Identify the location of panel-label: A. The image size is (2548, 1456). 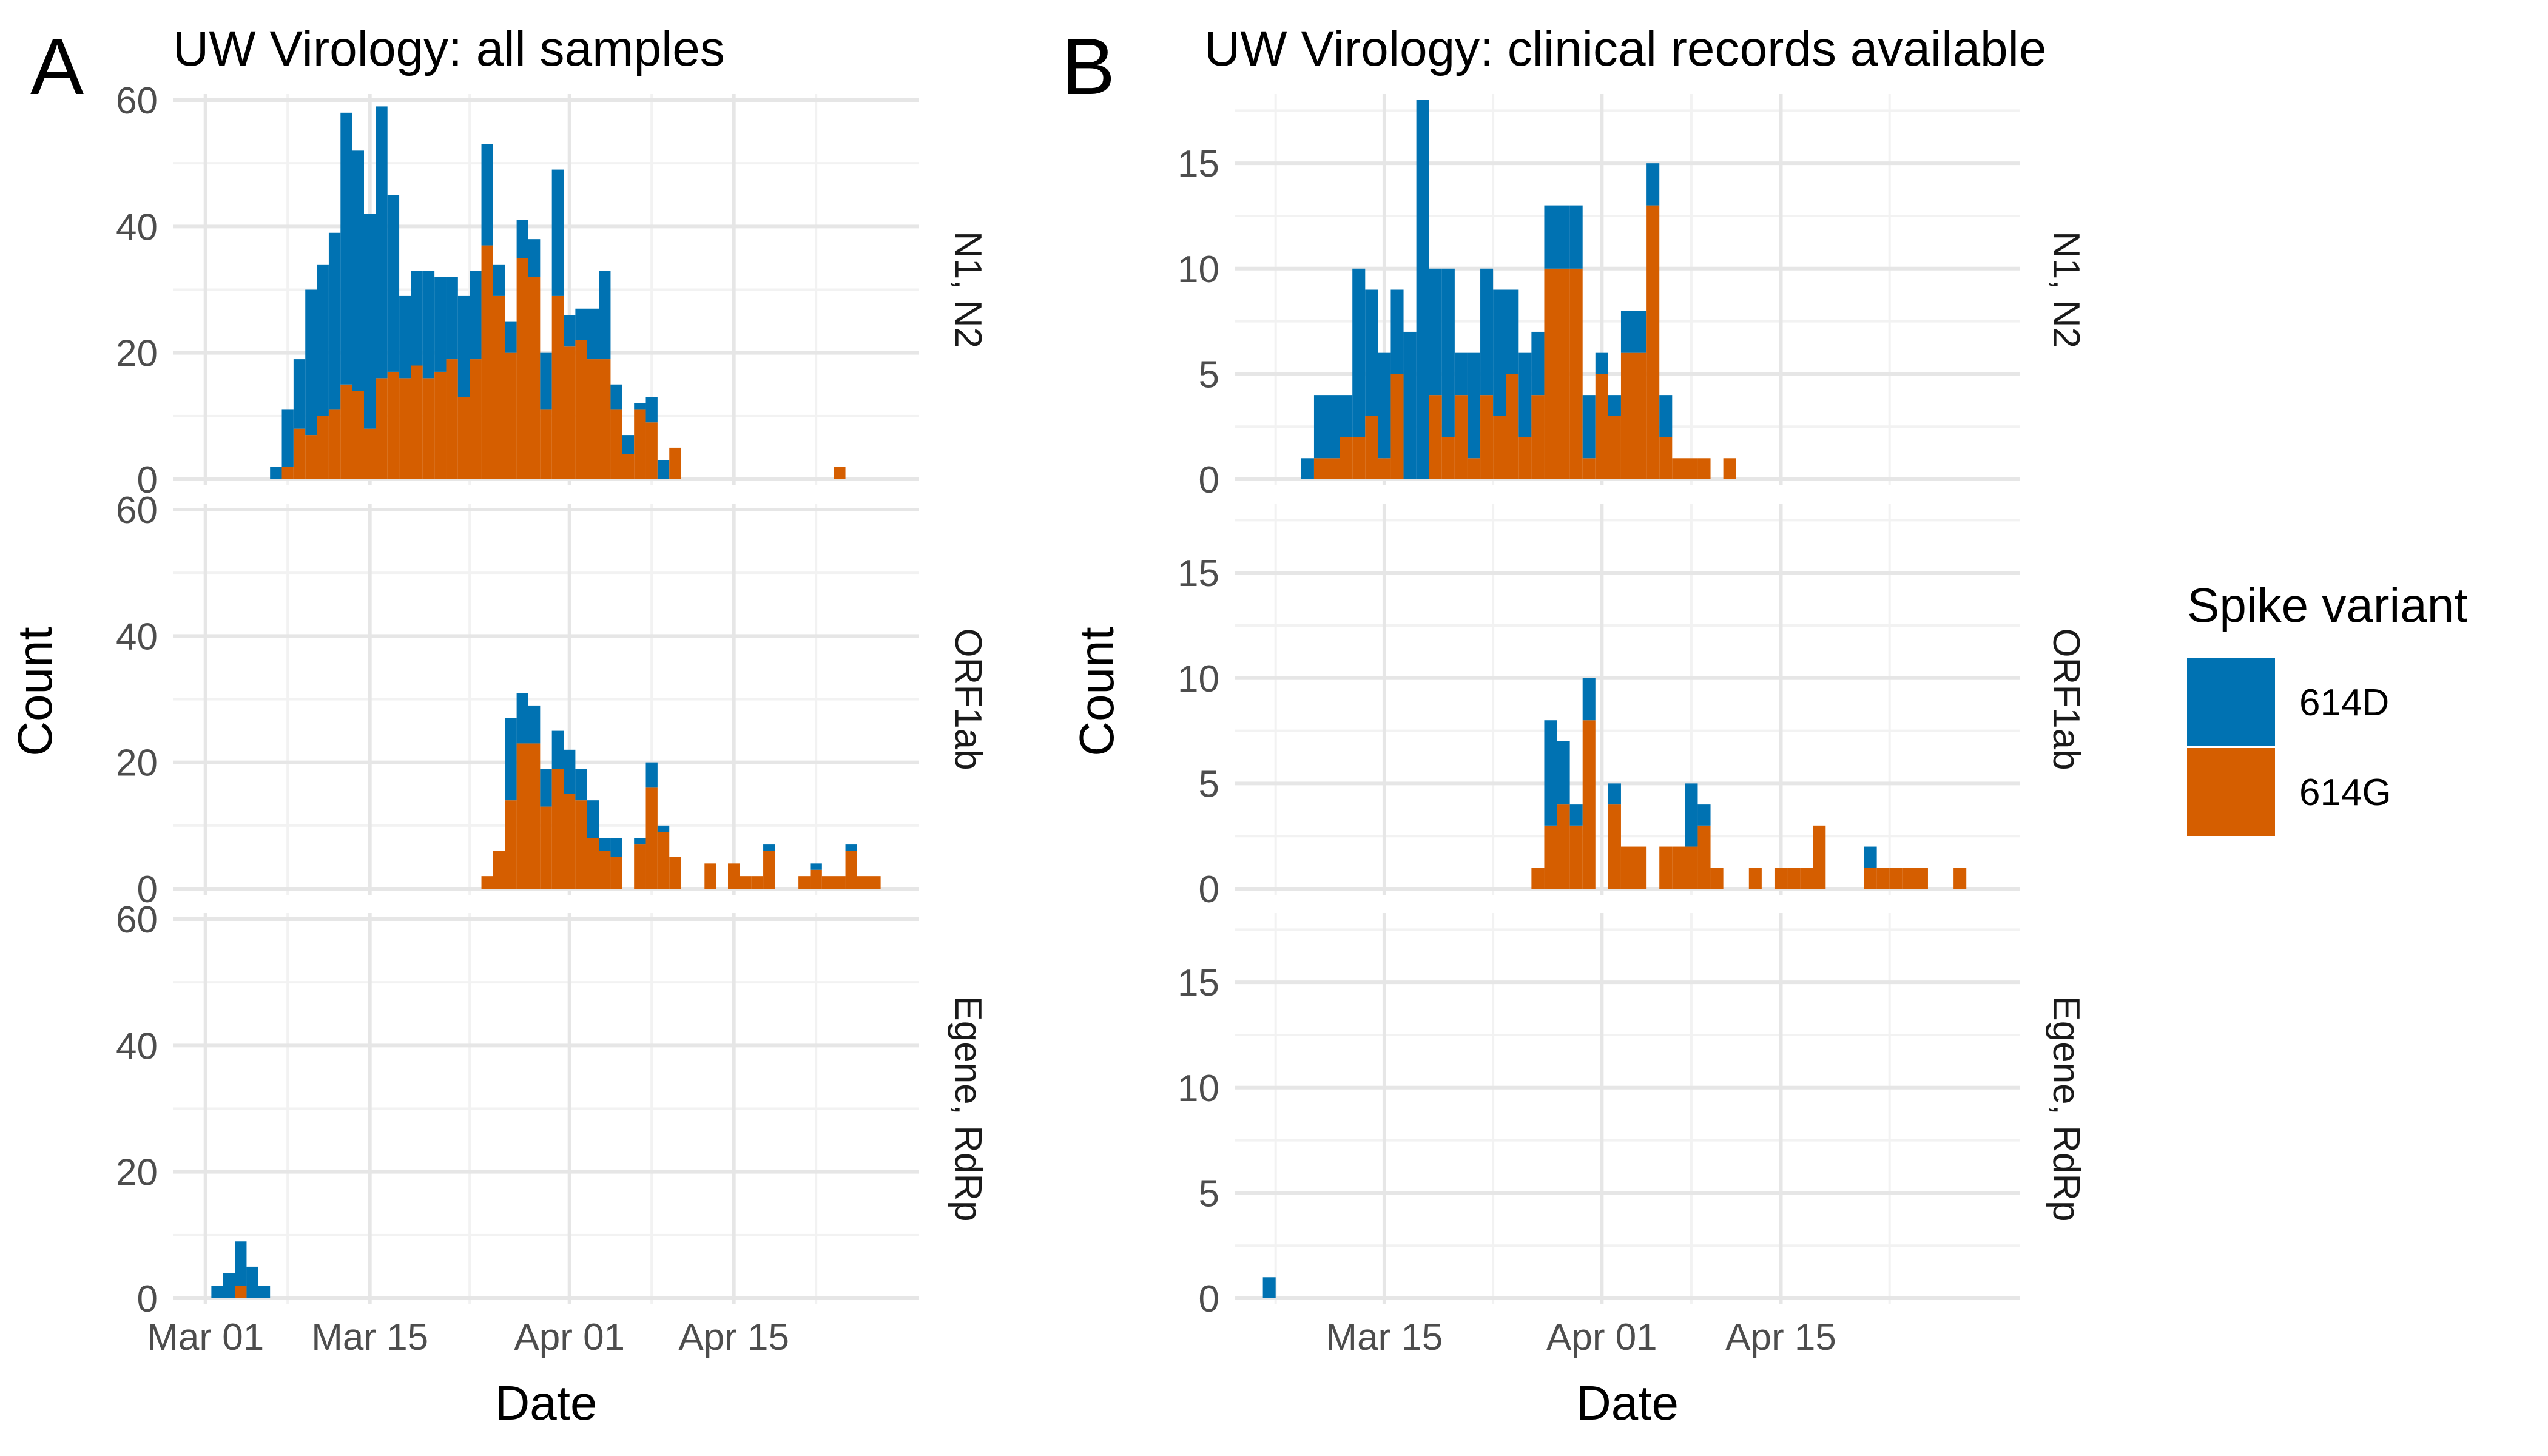
(57, 66).